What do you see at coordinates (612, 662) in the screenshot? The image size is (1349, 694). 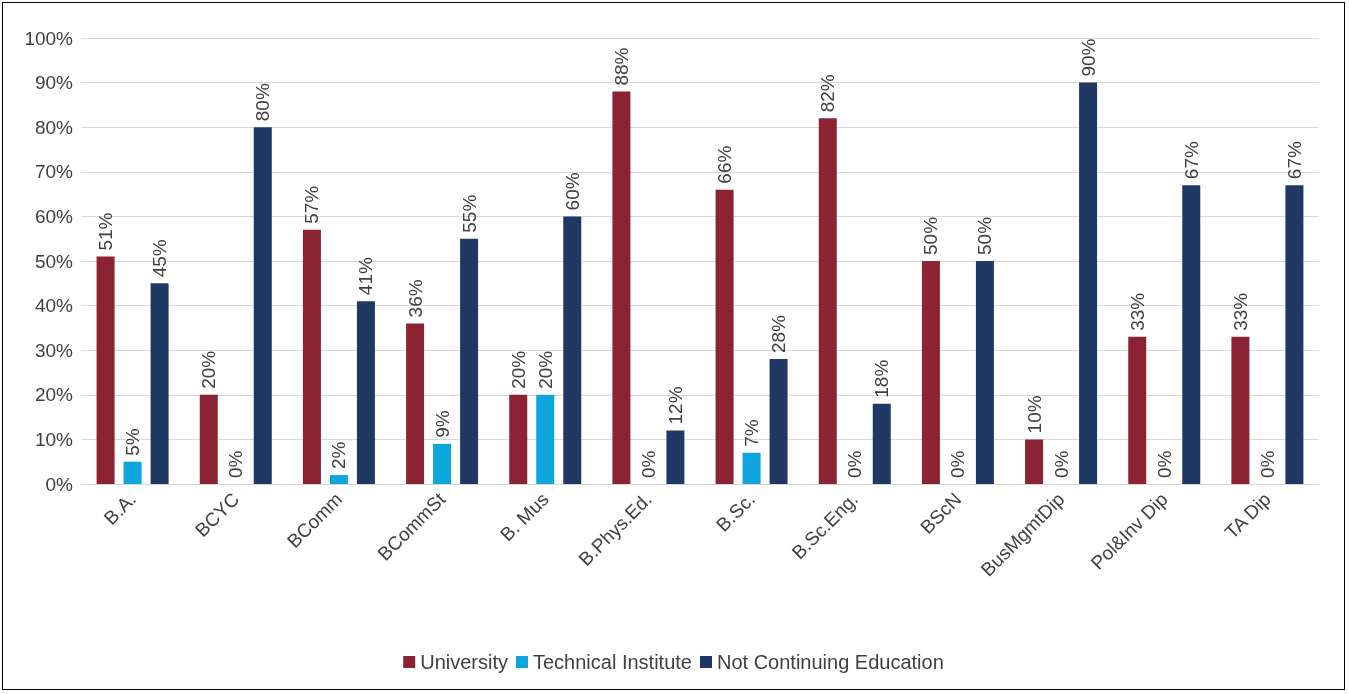 I see `legend-label: Technical Institute` at bounding box center [612, 662].